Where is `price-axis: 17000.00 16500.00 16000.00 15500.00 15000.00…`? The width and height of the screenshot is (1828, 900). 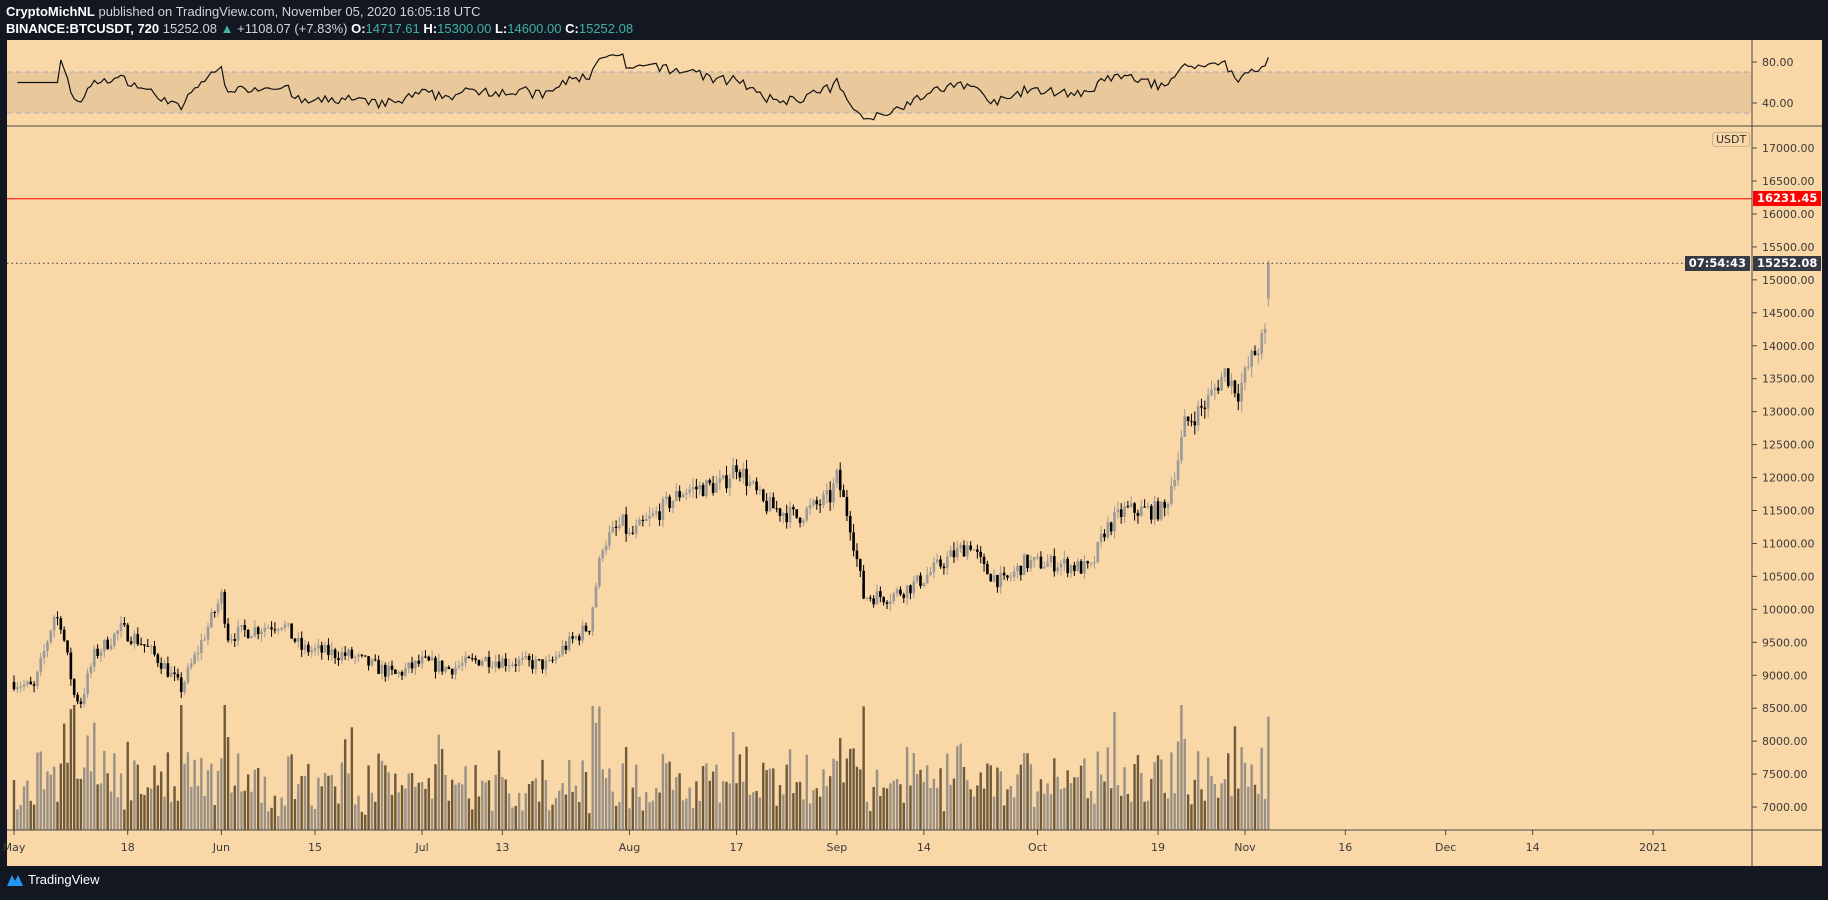
price-axis: 17000.00 16500.00 16000.00 15500.00 15000.00… is located at coordinates (1783, 478).